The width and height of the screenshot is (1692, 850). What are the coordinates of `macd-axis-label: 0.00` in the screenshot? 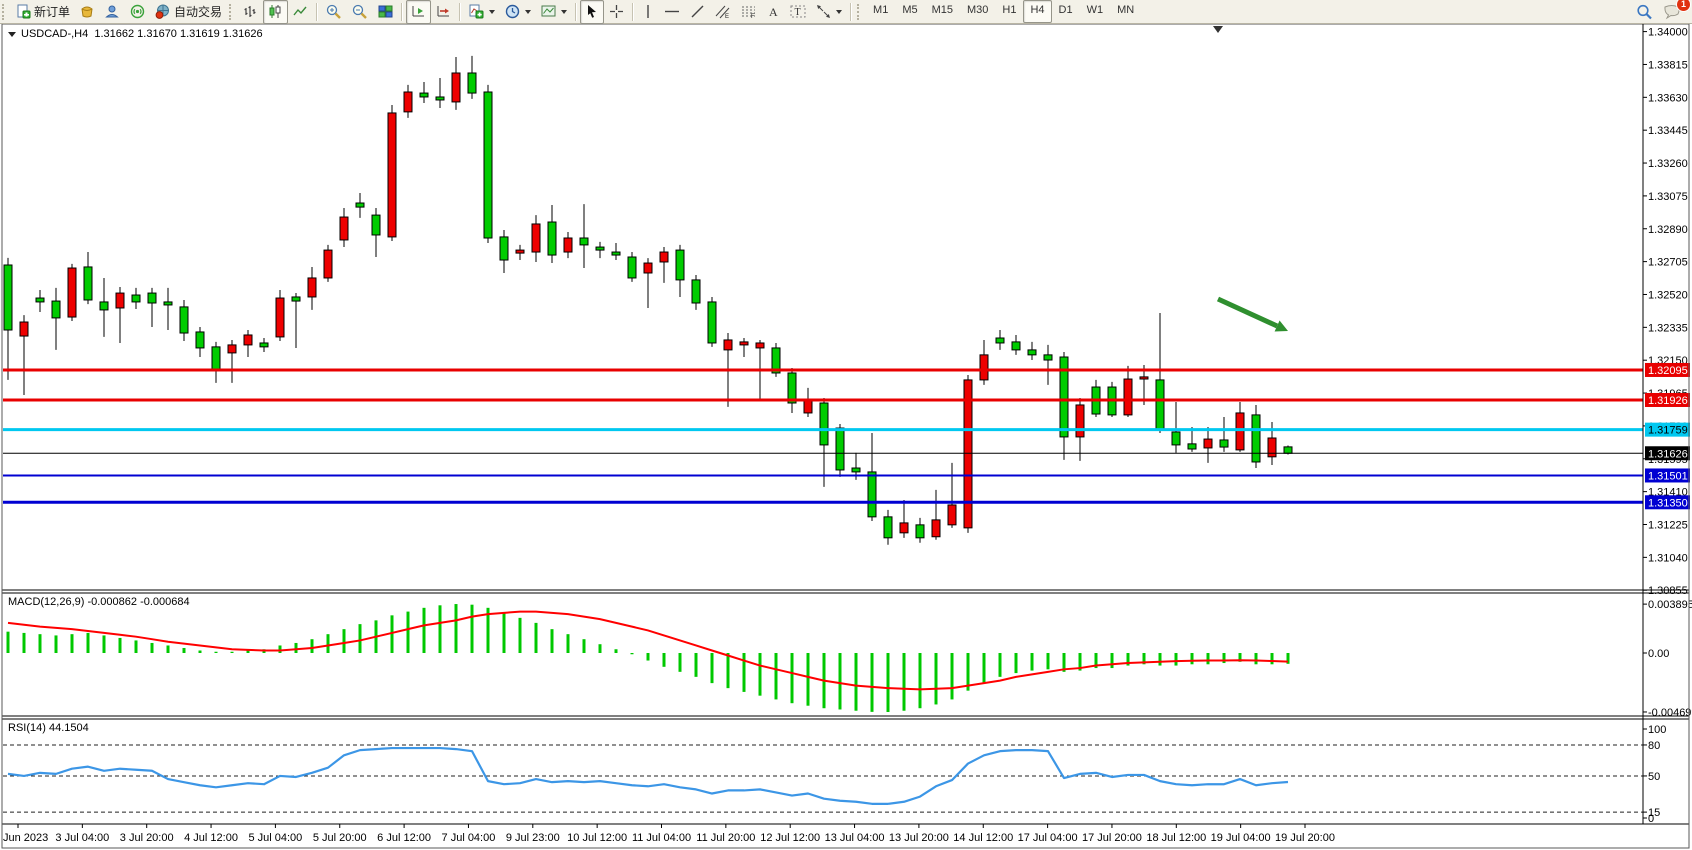 It's located at (1658, 654).